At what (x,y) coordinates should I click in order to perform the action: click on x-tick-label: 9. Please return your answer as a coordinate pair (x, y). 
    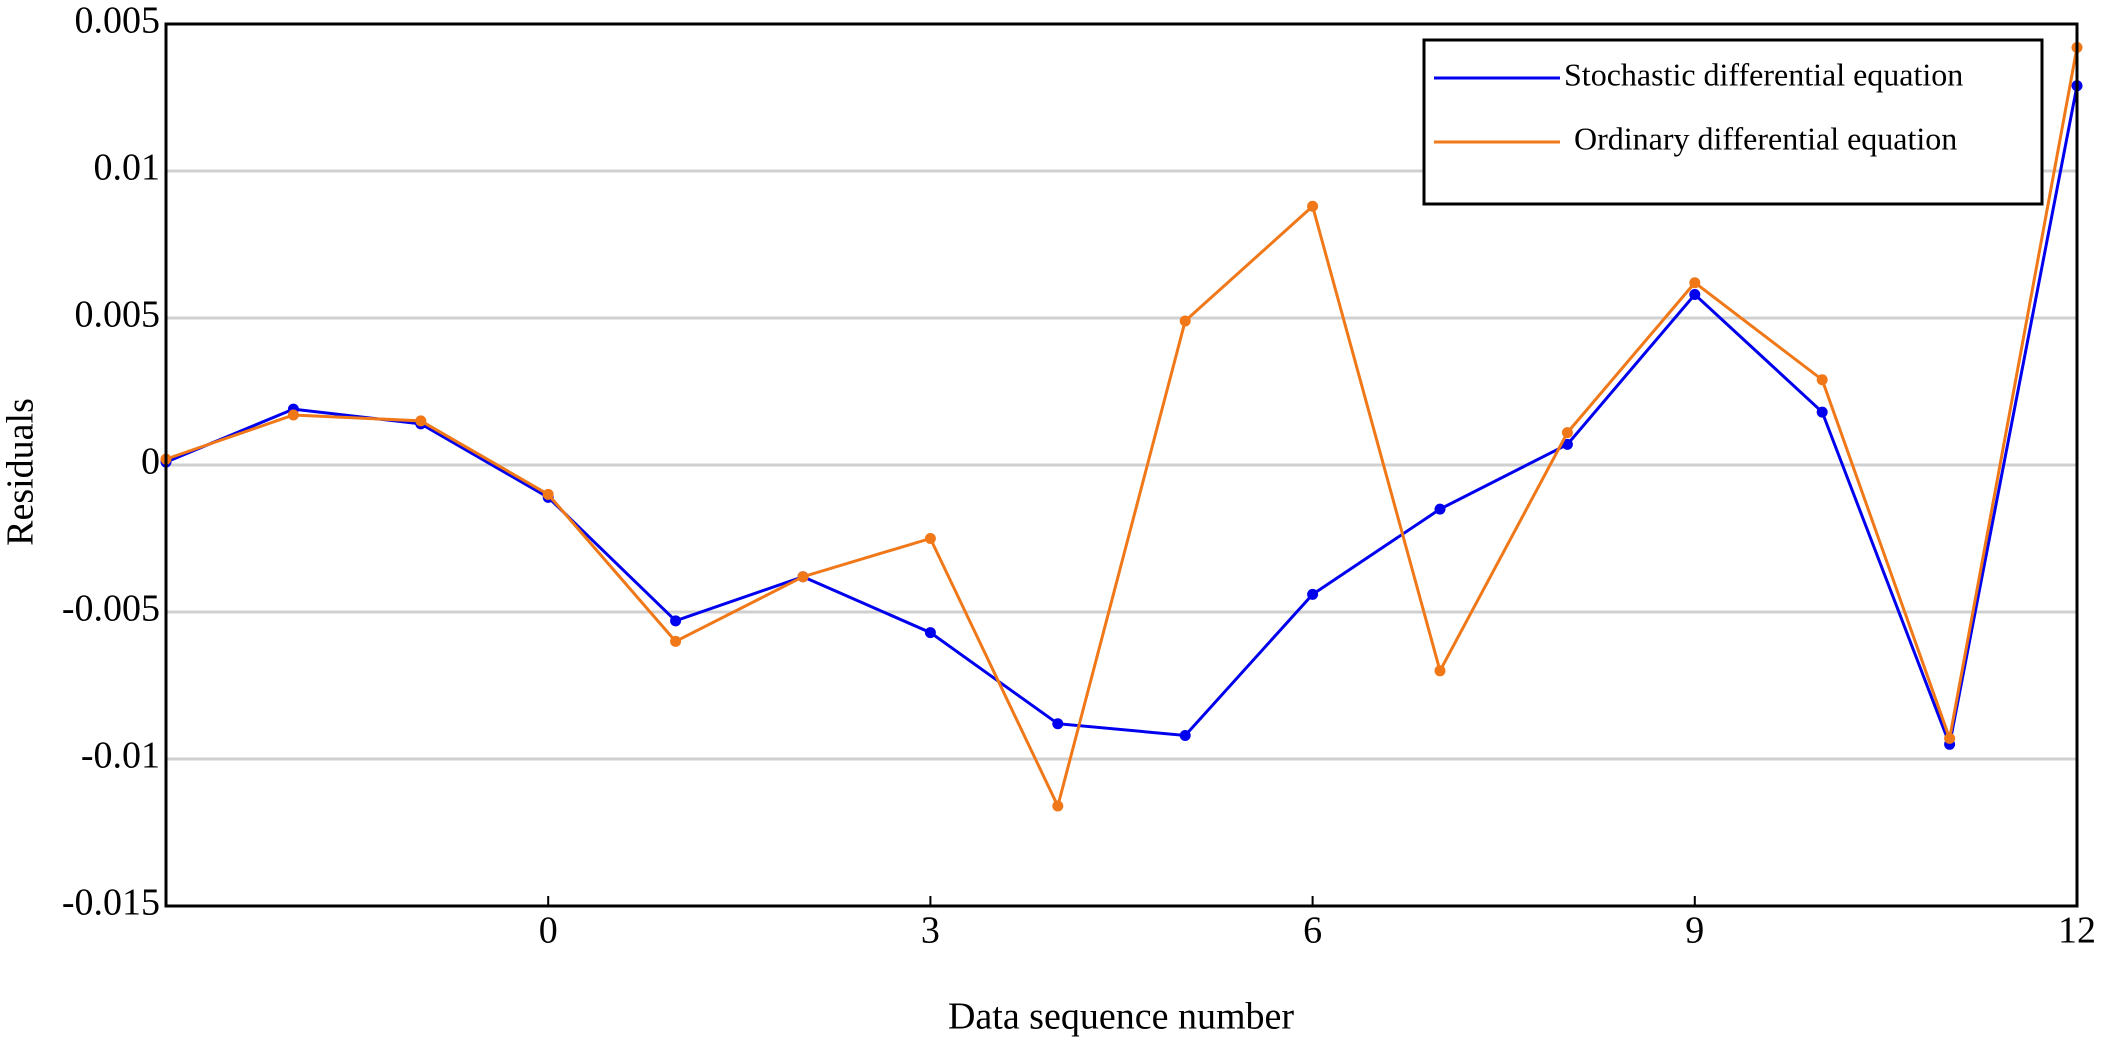
    Looking at the image, I should click on (1694, 931).